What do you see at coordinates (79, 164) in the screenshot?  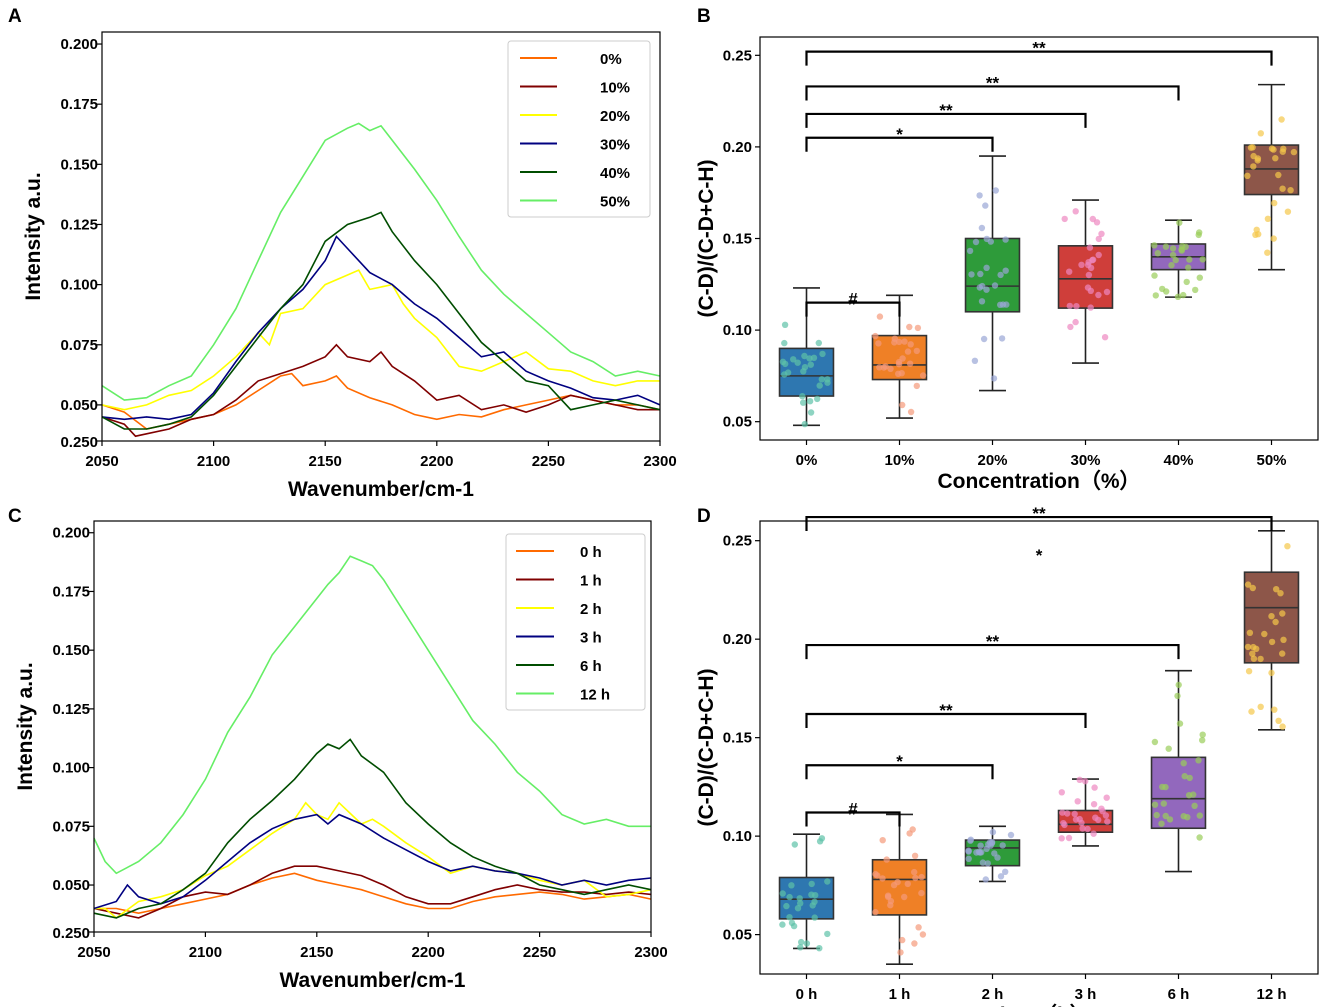 I see `y-tick-label: 0.150` at bounding box center [79, 164].